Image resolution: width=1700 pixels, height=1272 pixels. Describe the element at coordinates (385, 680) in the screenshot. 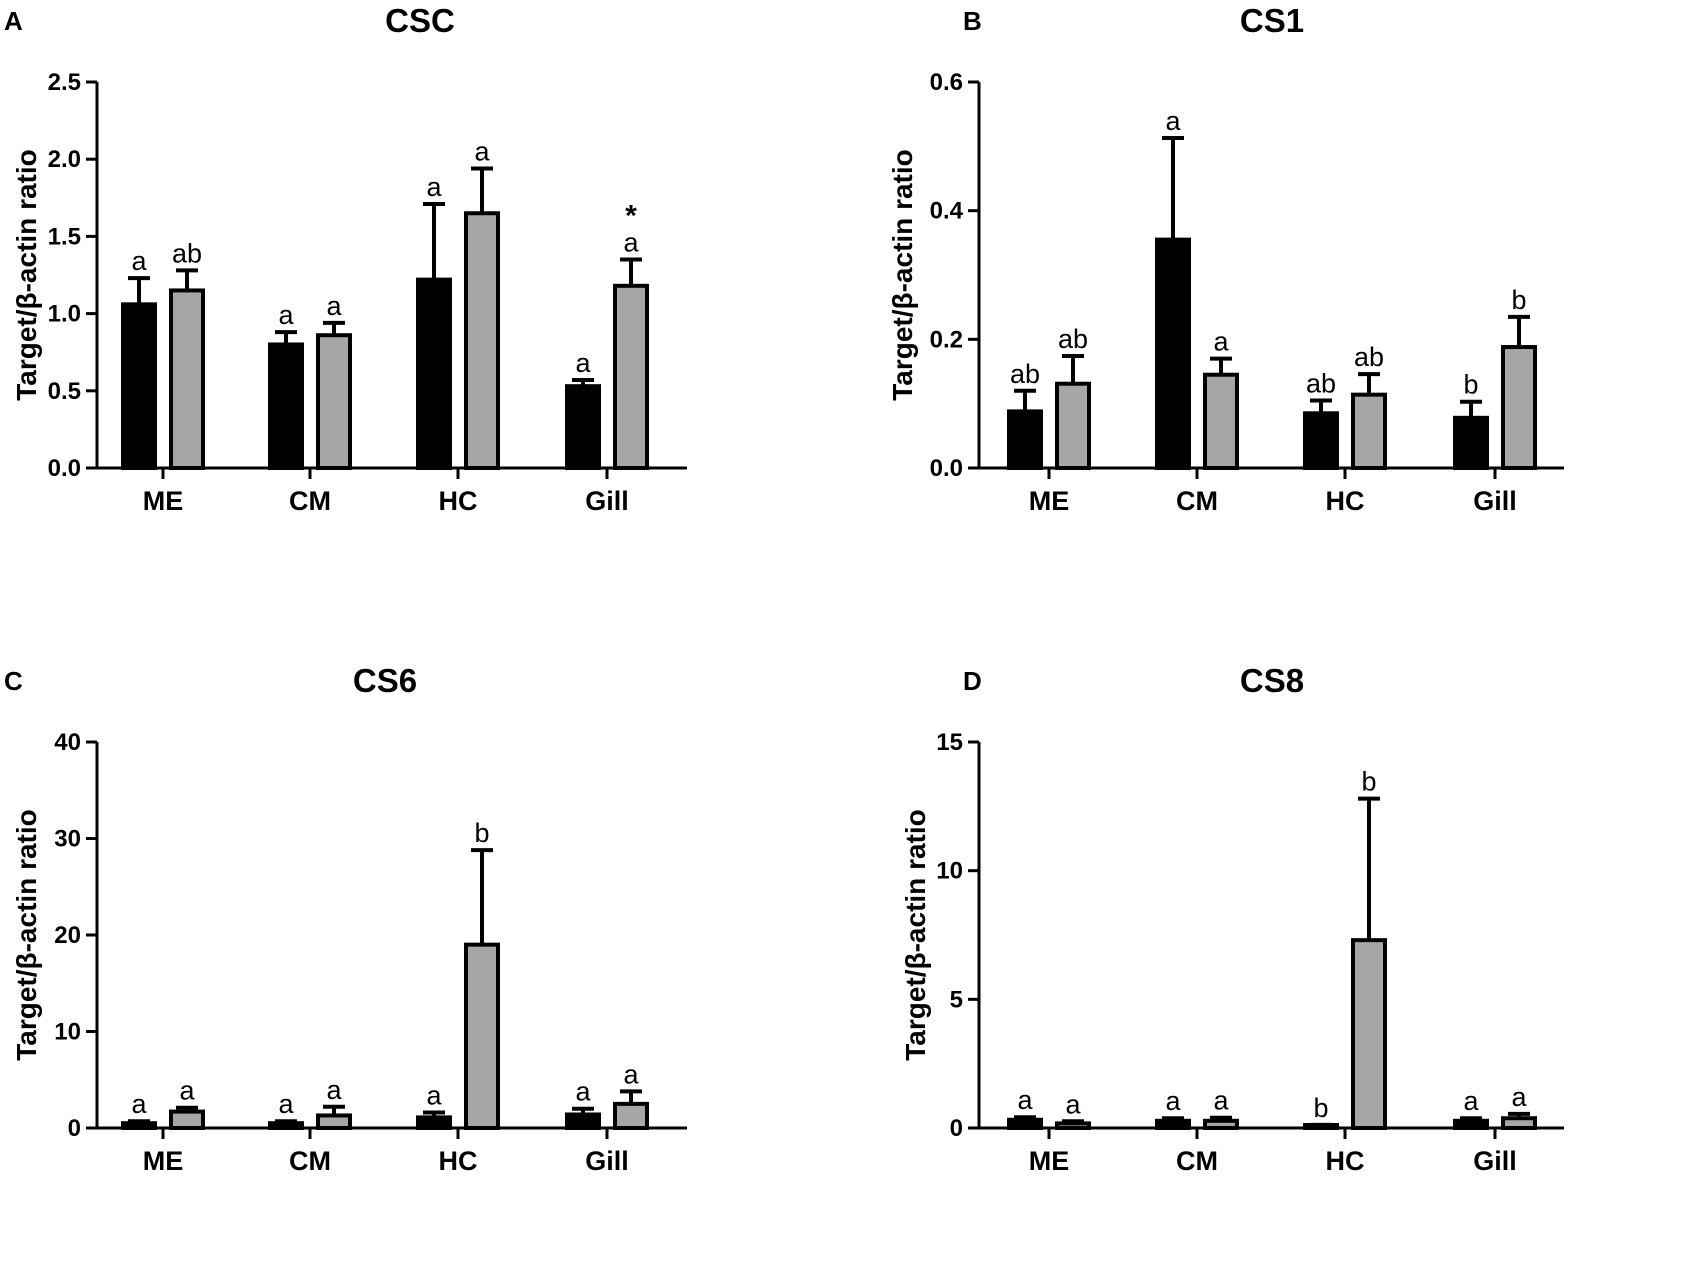

I see `chart-title: CS6` at that location.